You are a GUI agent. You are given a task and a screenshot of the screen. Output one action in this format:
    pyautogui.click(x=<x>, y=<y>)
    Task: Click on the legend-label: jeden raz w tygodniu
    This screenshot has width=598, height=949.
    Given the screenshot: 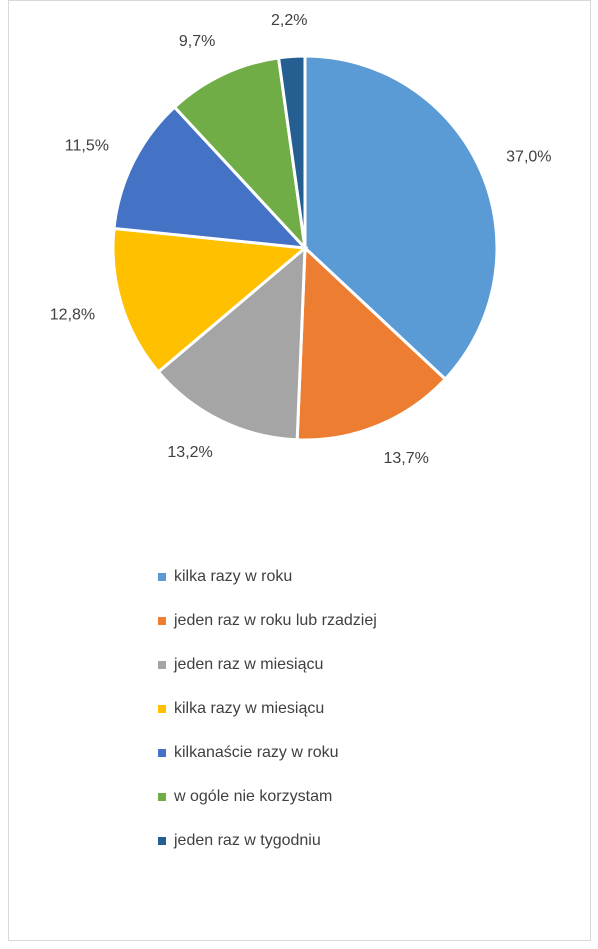 What is the action you would take?
    pyautogui.click(x=247, y=840)
    